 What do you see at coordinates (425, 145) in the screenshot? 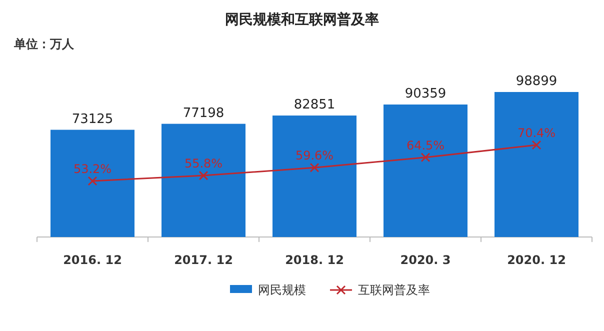
I see `data-label: 64.5%` at bounding box center [425, 145].